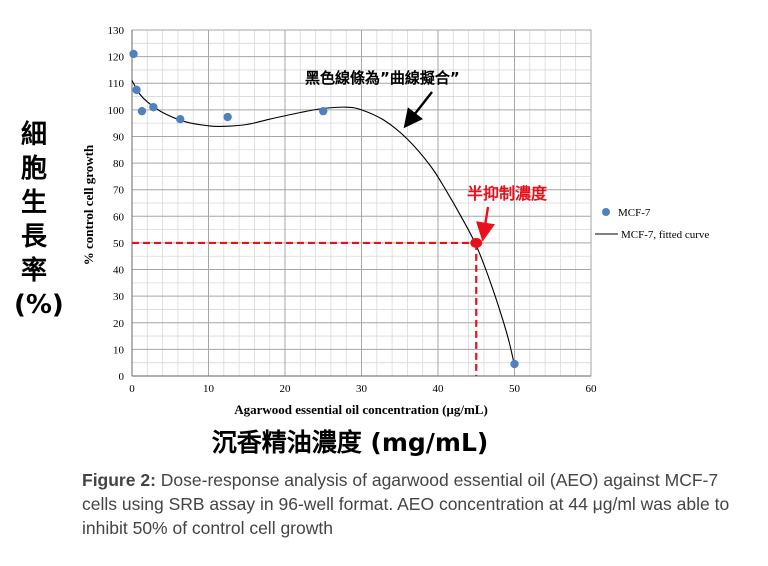  Describe the element at coordinates (439, 389) in the screenshot. I see `x-tick-label: 40` at that location.